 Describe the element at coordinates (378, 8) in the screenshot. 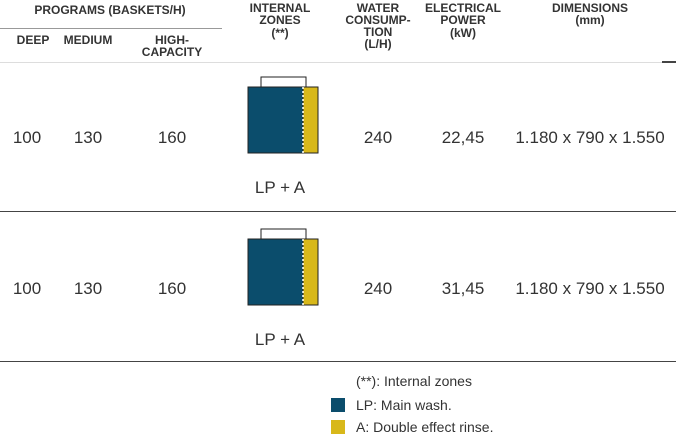

I see `header-water: WATER` at that location.